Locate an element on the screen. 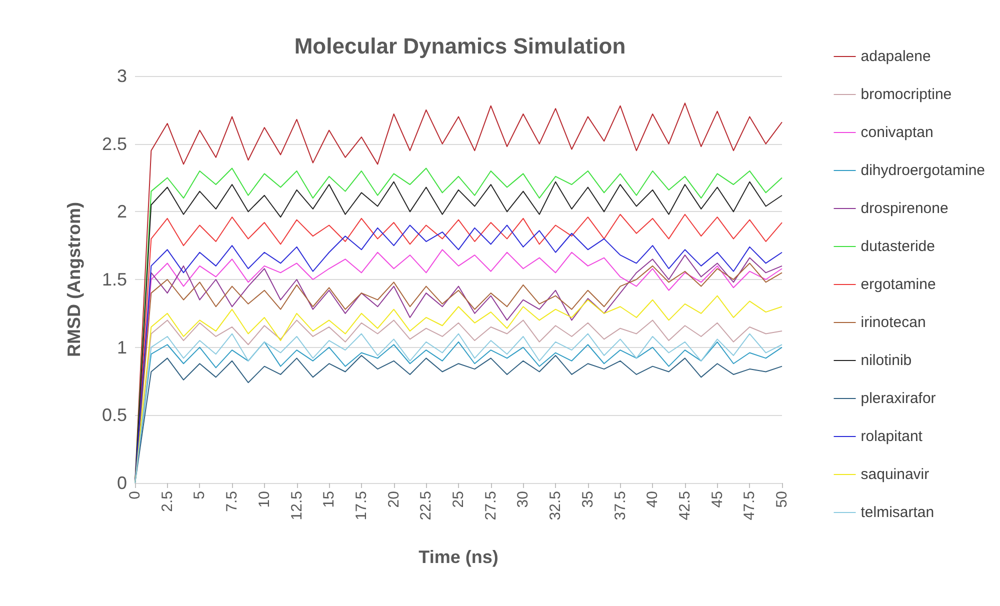 This screenshot has width=1000, height=606. legend-label: dihydroergotamine is located at coordinates (923, 170).